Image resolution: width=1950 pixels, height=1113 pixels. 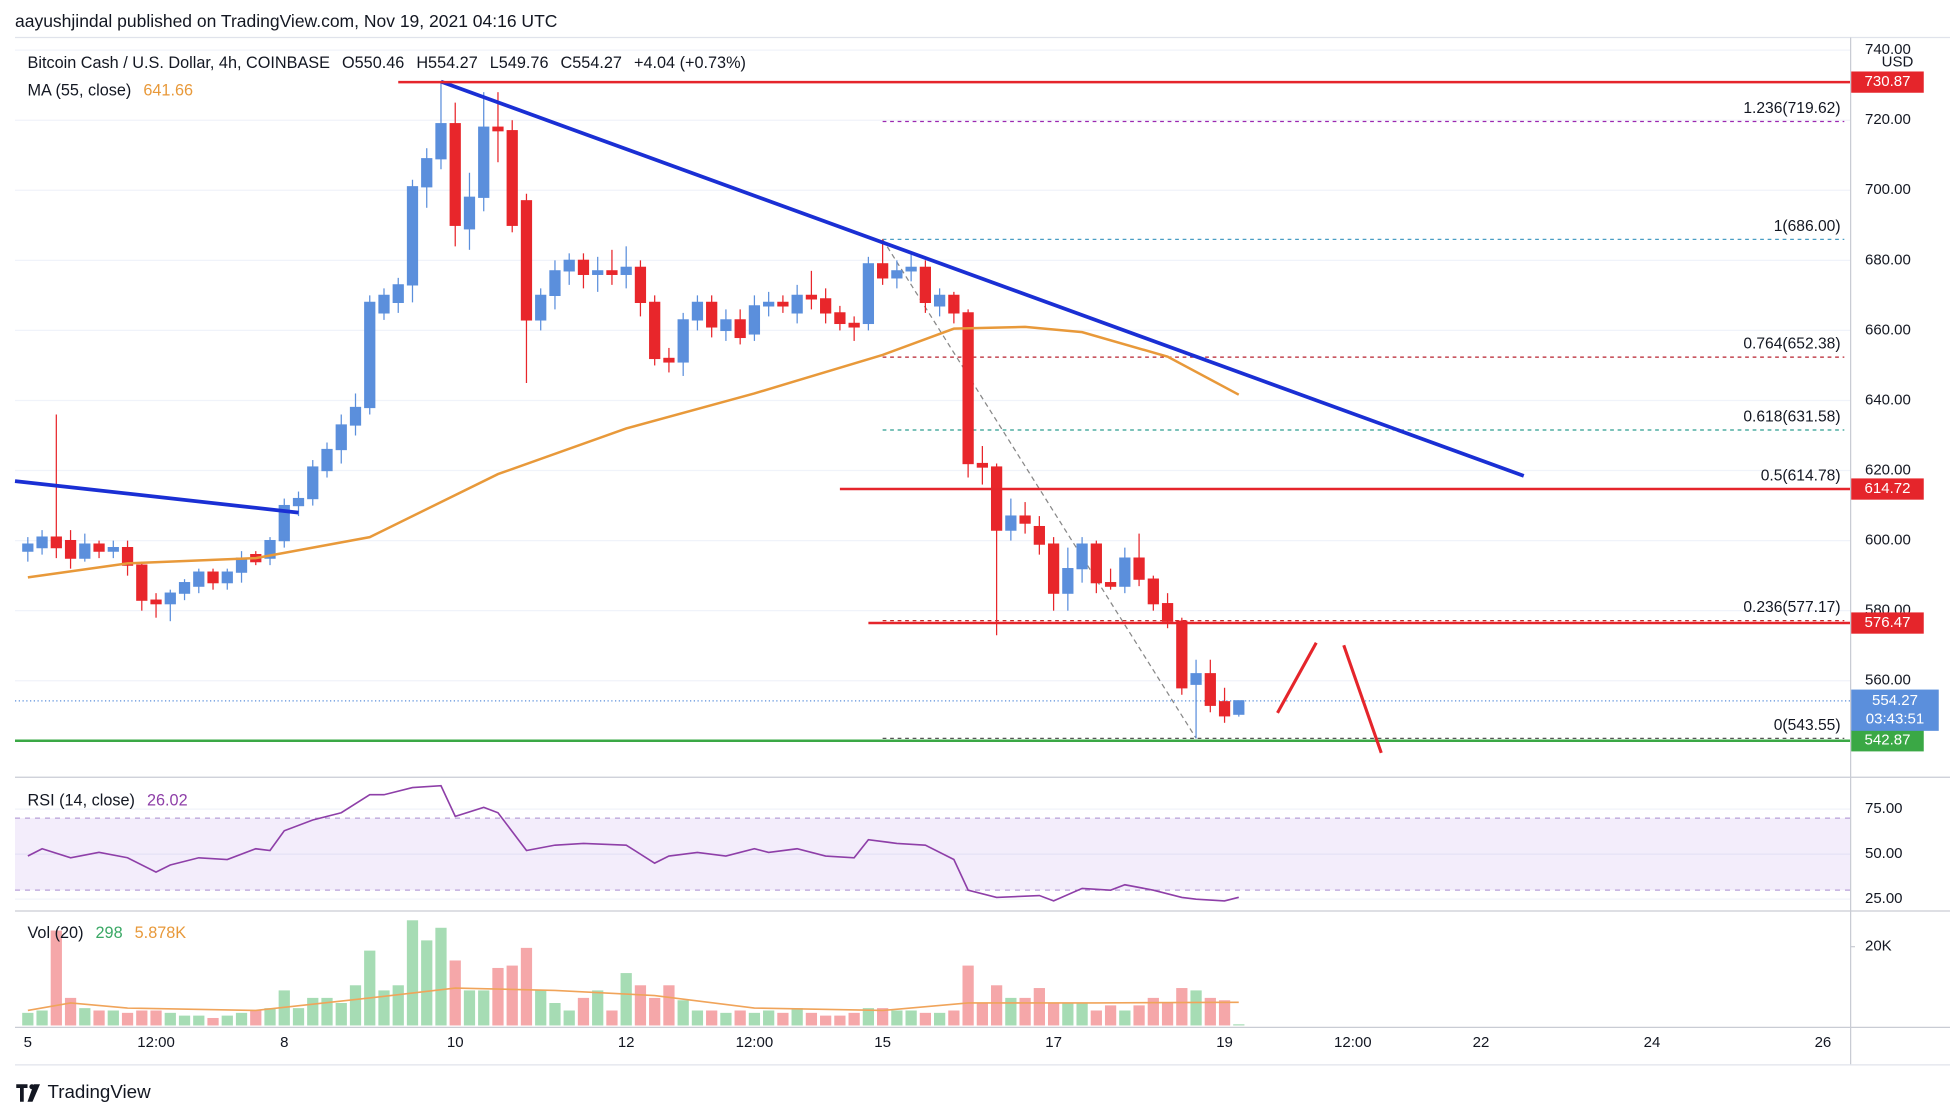 What do you see at coordinates (167, 801) in the screenshot?
I see `rsi-value: 26.02` at bounding box center [167, 801].